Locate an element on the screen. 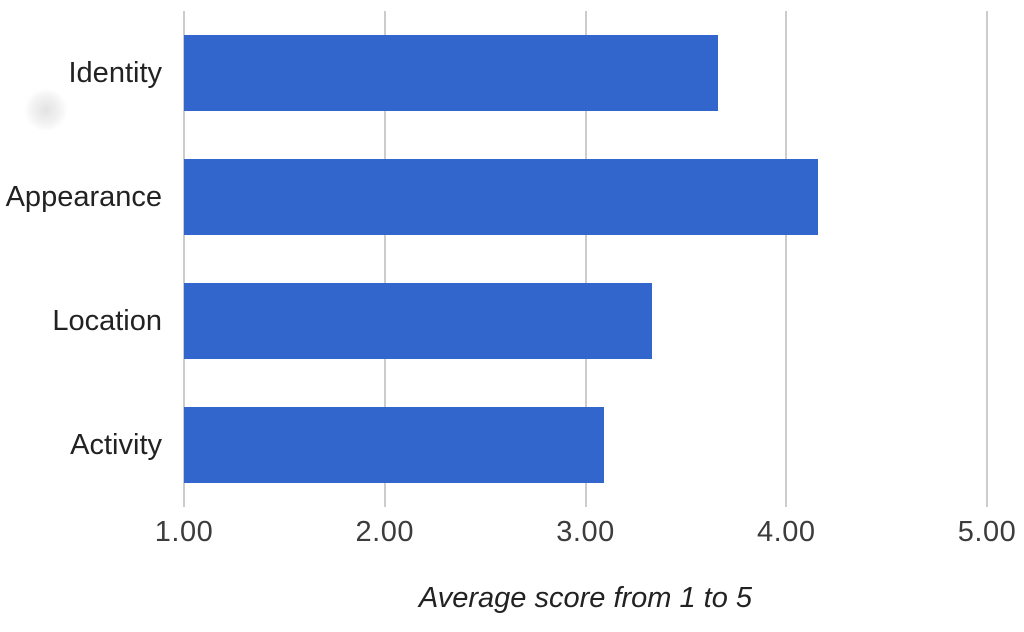 Image resolution: width=1024 pixels, height=632 pixels. x-axis-tick-label: 5.00 is located at coordinates (987, 532).